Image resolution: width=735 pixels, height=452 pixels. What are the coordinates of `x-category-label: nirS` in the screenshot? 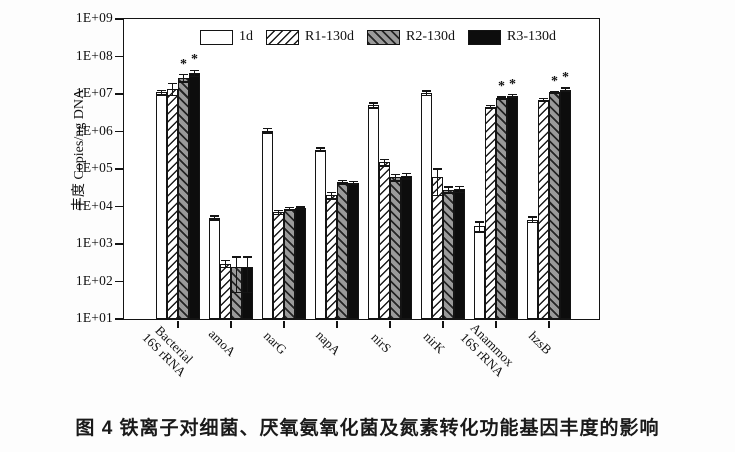 It's located at (381, 342).